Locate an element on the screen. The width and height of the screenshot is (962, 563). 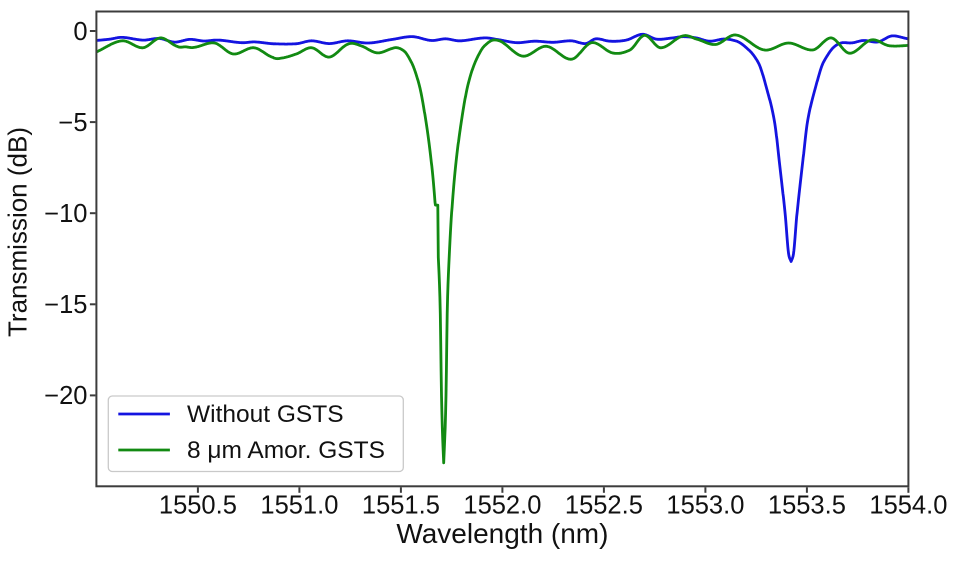
svg-text: Wavelength (nm) is located at coordinates (502, 533).